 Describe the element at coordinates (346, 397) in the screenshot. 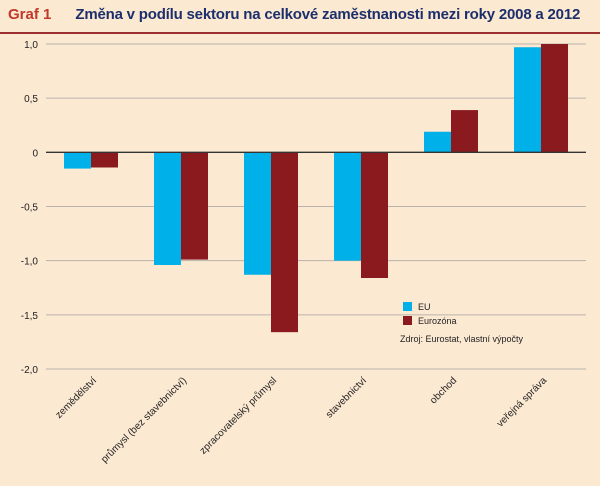

I see `x-tick-label: stavebnictví` at that location.